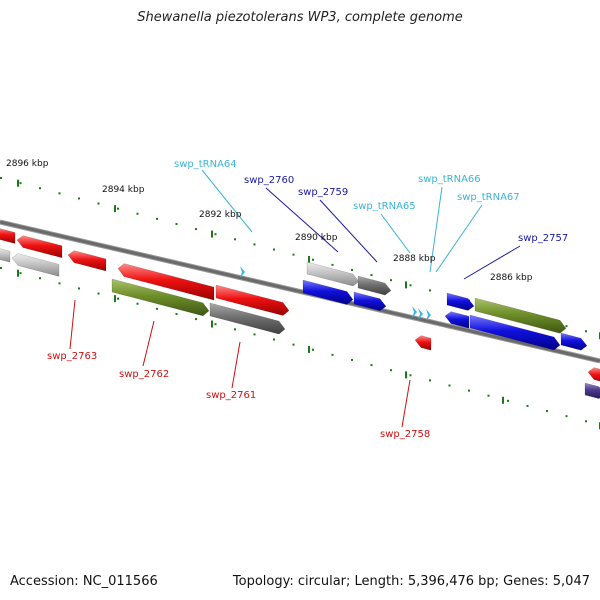 This screenshot has width=600, height=600. Describe the element at coordinates (269, 180) in the screenshot. I see `gene-label-swp-2760: swp_2760` at that location.